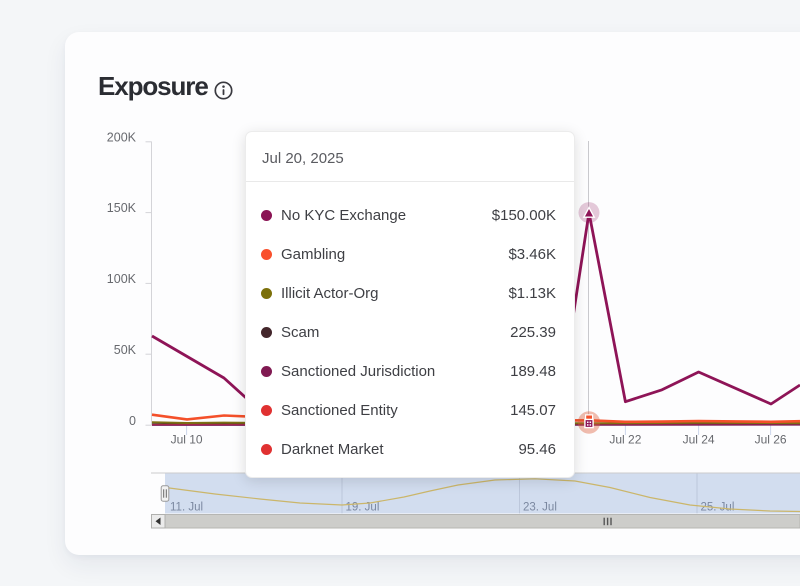 Image resolution: width=800 pixels, height=586 pixels. Describe the element at coordinates (771, 440) in the screenshot. I see `svg-text: Jul 26` at that location.